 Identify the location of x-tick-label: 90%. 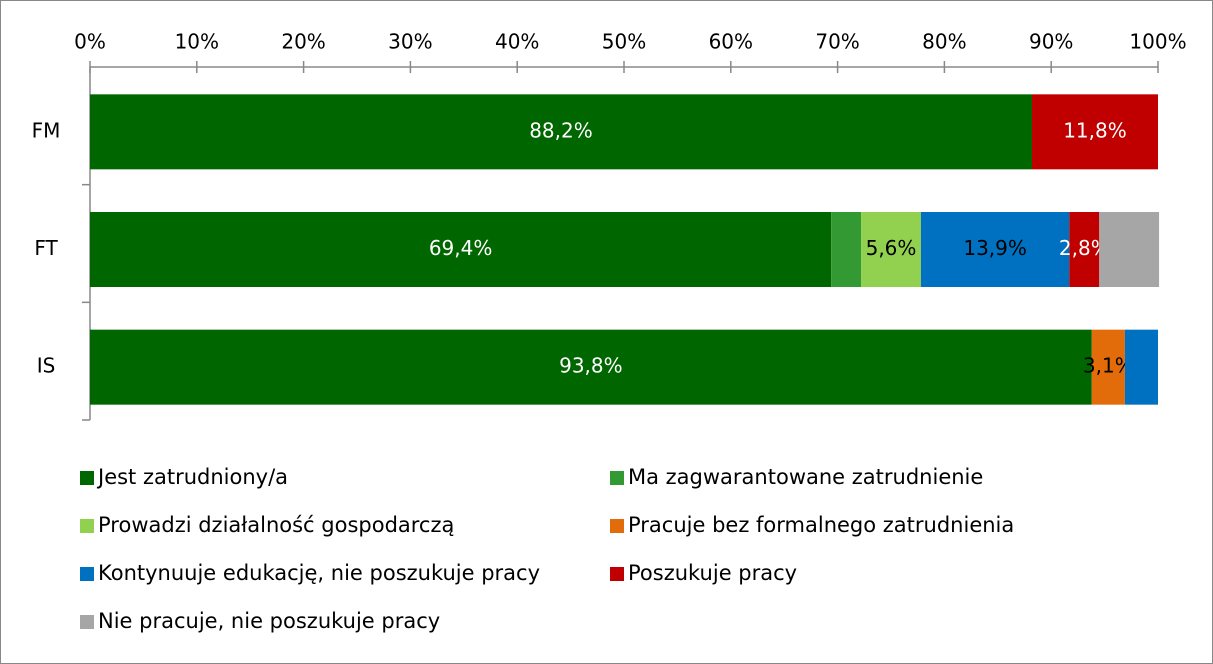
(1051, 42).